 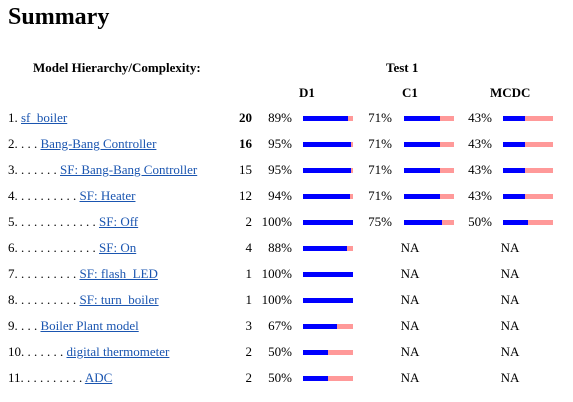 What do you see at coordinates (118, 273) in the screenshot?
I see `block-link: SF: flash_LED` at bounding box center [118, 273].